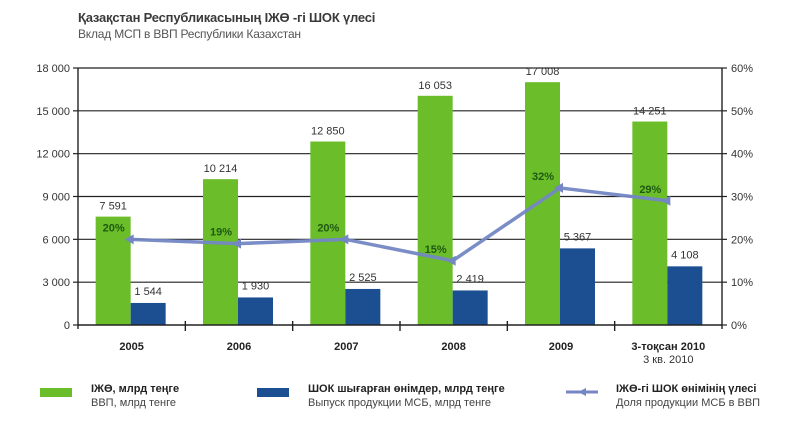 The width and height of the screenshot is (800, 436). I want to click on left-axis-tick-label: 18 000, so click(53, 69).